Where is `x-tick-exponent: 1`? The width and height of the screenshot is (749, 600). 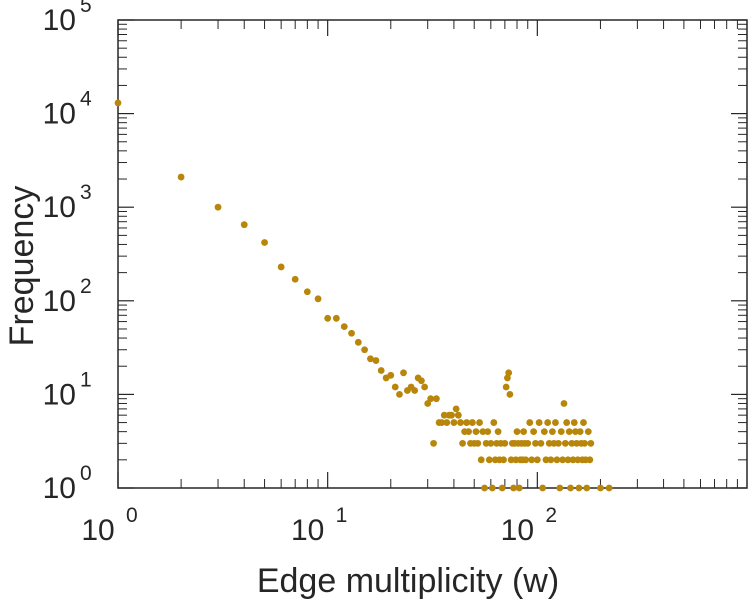
x-tick-exponent: 1 is located at coordinates (342, 515).